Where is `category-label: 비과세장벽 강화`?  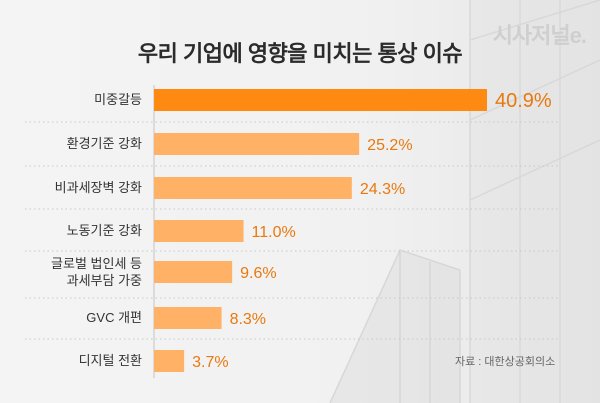 category-label: 비과세장벽 강화 is located at coordinates (98, 187).